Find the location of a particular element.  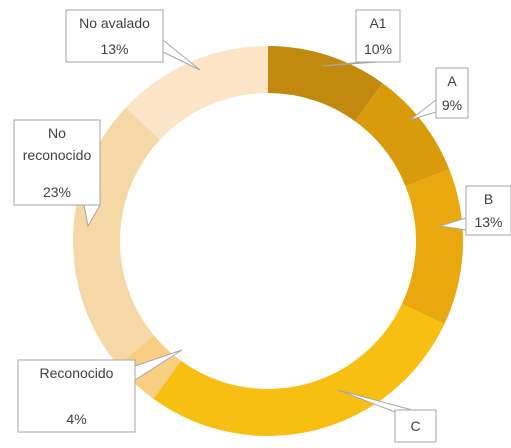

value-label: 9% is located at coordinates (452, 105).